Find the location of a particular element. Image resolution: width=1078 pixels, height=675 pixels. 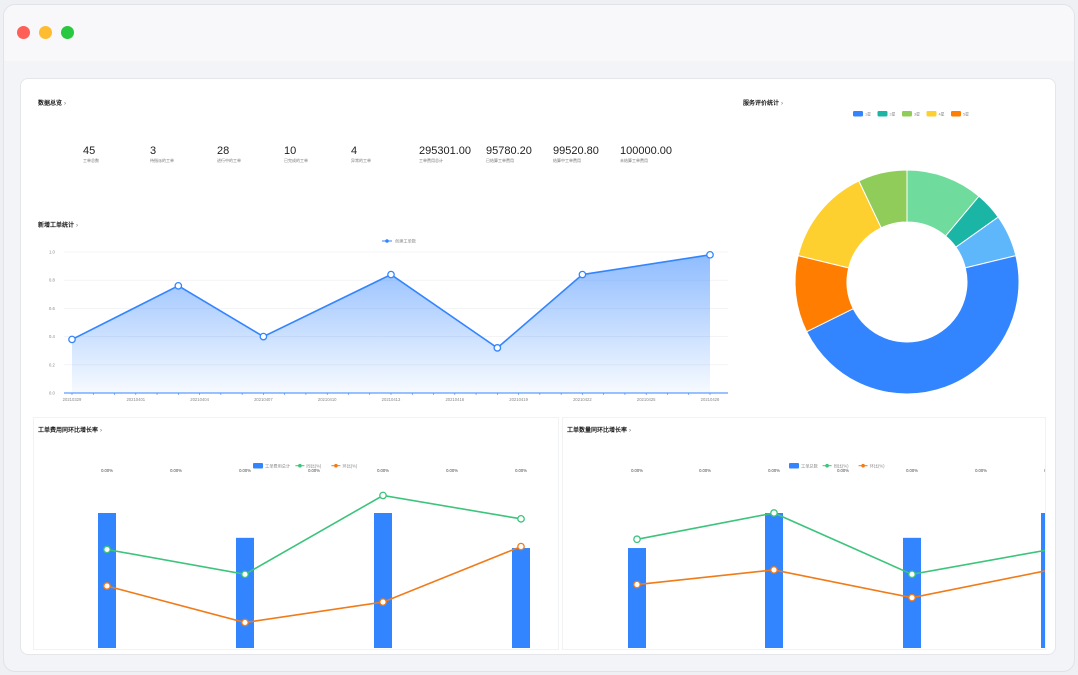

stat-item: 28 进行中的工单 is located at coordinates (229, 154).